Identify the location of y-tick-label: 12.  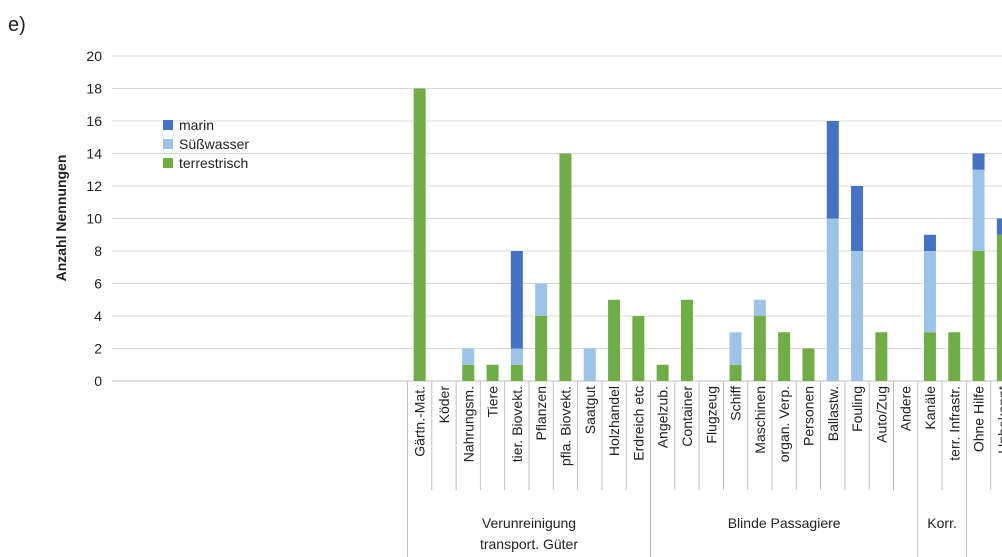
(94, 186).